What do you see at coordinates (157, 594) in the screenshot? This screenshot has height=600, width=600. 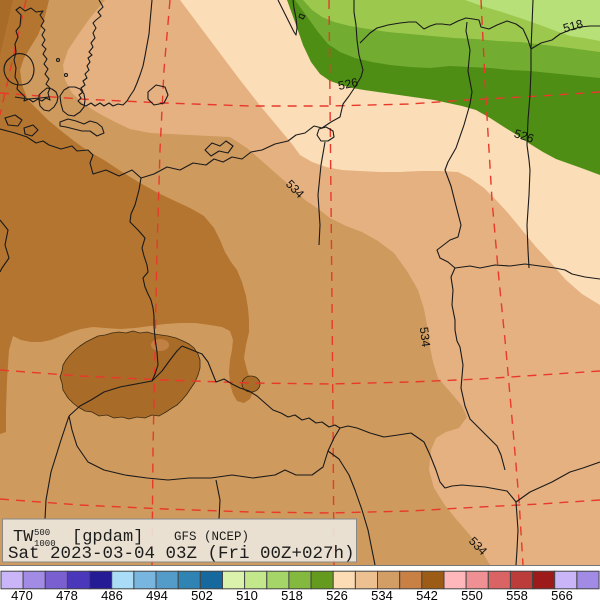 I see `svg-text: 494` at bounding box center [157, 594].